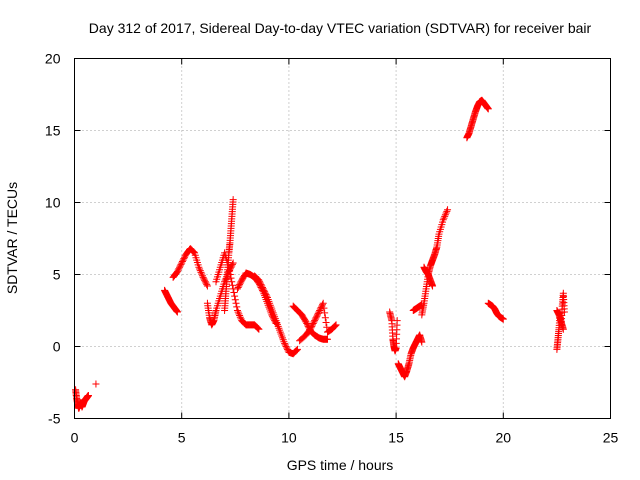 This screenshot has height=480, width=640. What do you see at coordinates (57, 347) in the screenshot?
I see `y-tick-label: 0` at bounding box center [57, 347].